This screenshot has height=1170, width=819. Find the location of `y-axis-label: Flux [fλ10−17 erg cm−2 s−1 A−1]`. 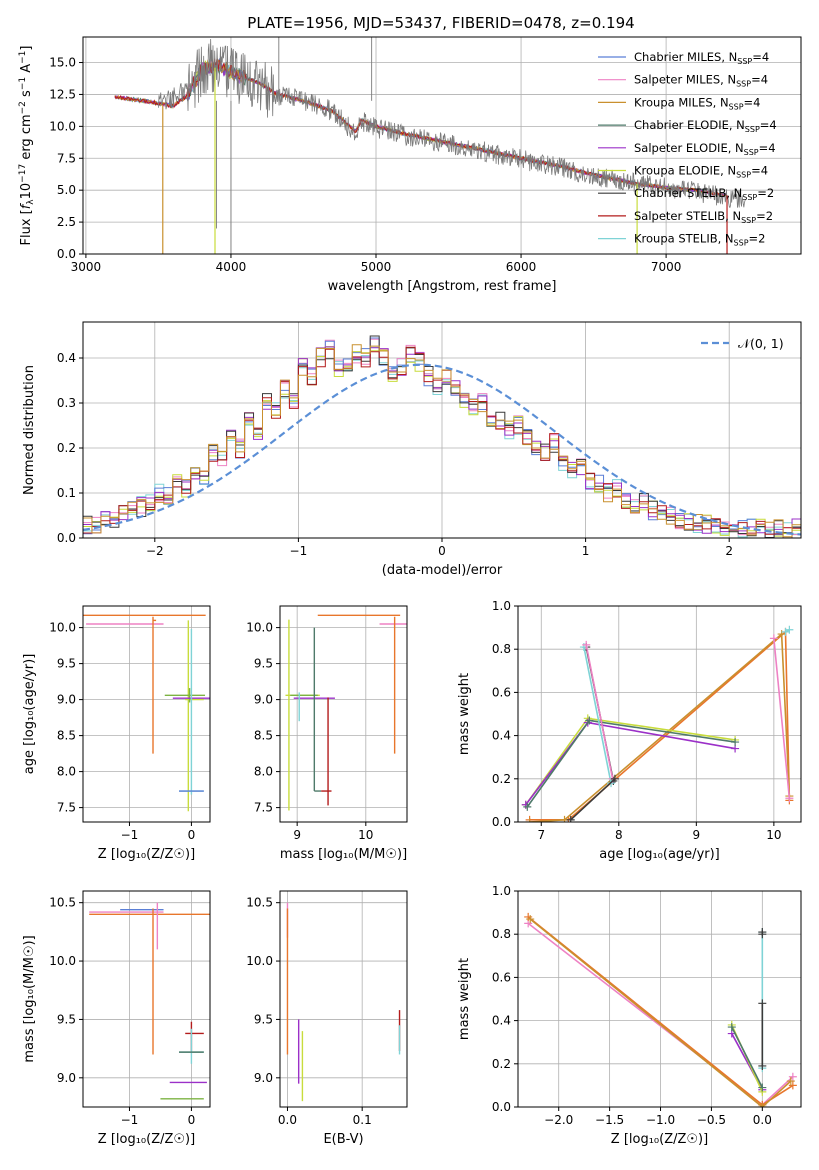

y-axis-label: Flux [fλ10−17 erg cm−2 s−1 A−1] is located at coordinates (27, 146).